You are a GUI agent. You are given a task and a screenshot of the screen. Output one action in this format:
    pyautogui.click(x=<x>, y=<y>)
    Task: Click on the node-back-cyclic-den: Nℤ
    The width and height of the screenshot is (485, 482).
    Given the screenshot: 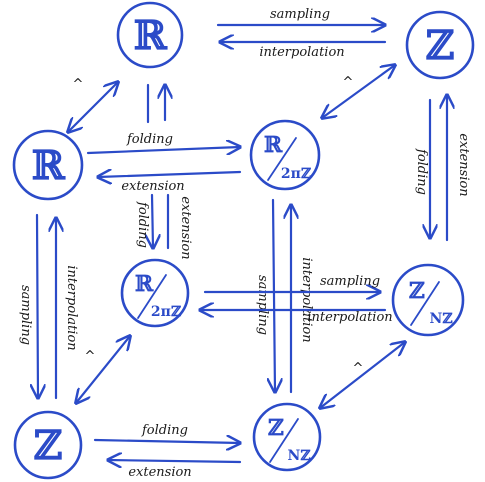 What is the action you would take?
    pyautogui.click(x=441, y=319)
    